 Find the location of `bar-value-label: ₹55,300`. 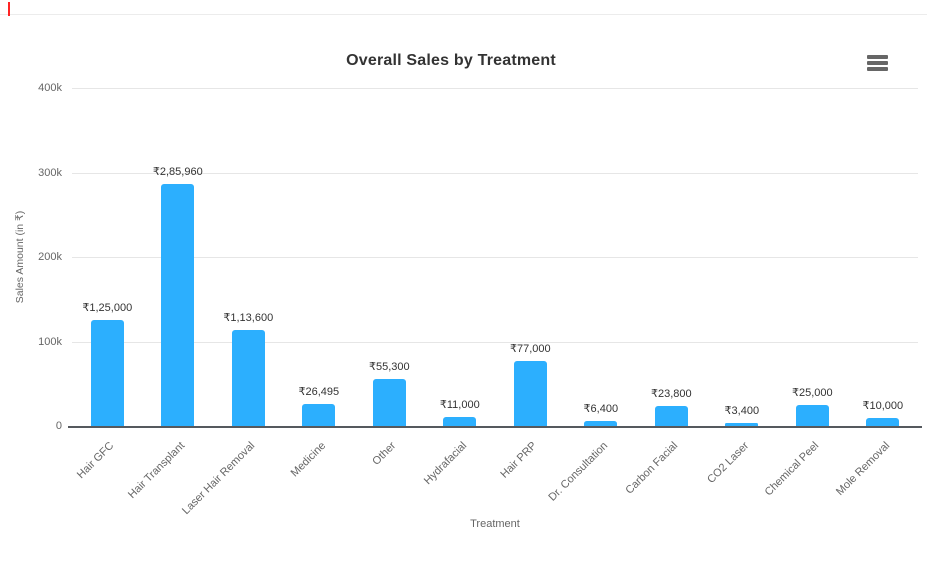

bar-value-label: ₹55,300 is located at coordinates (389, 367).